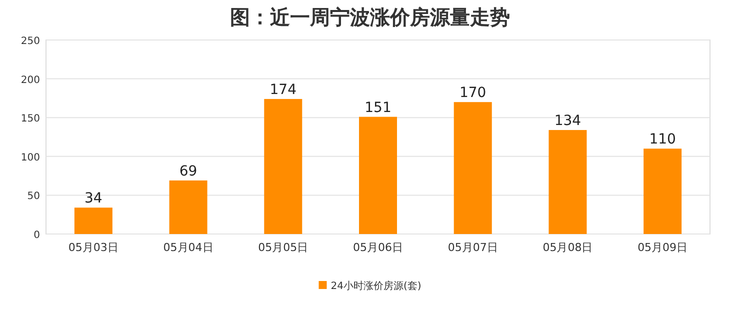  What do you see at coordinates (378, 247) in the screenshot?
I see `x-tick-label: 05月06日` at bounding box center [378, 247].